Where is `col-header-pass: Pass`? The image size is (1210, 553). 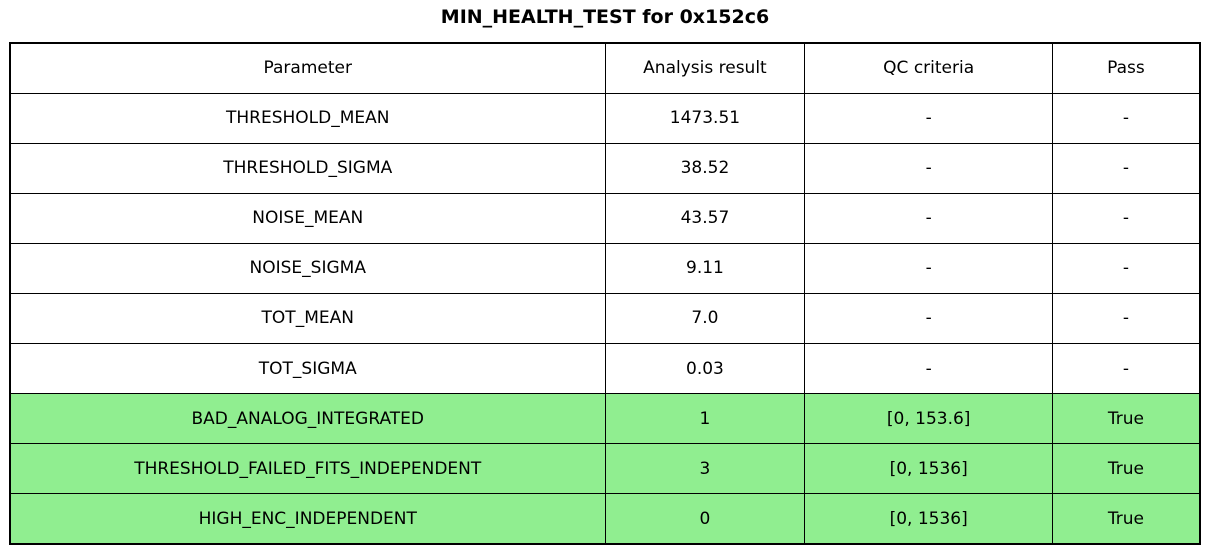 col-header-pass: Pass is located at coordinates (1126, 68).